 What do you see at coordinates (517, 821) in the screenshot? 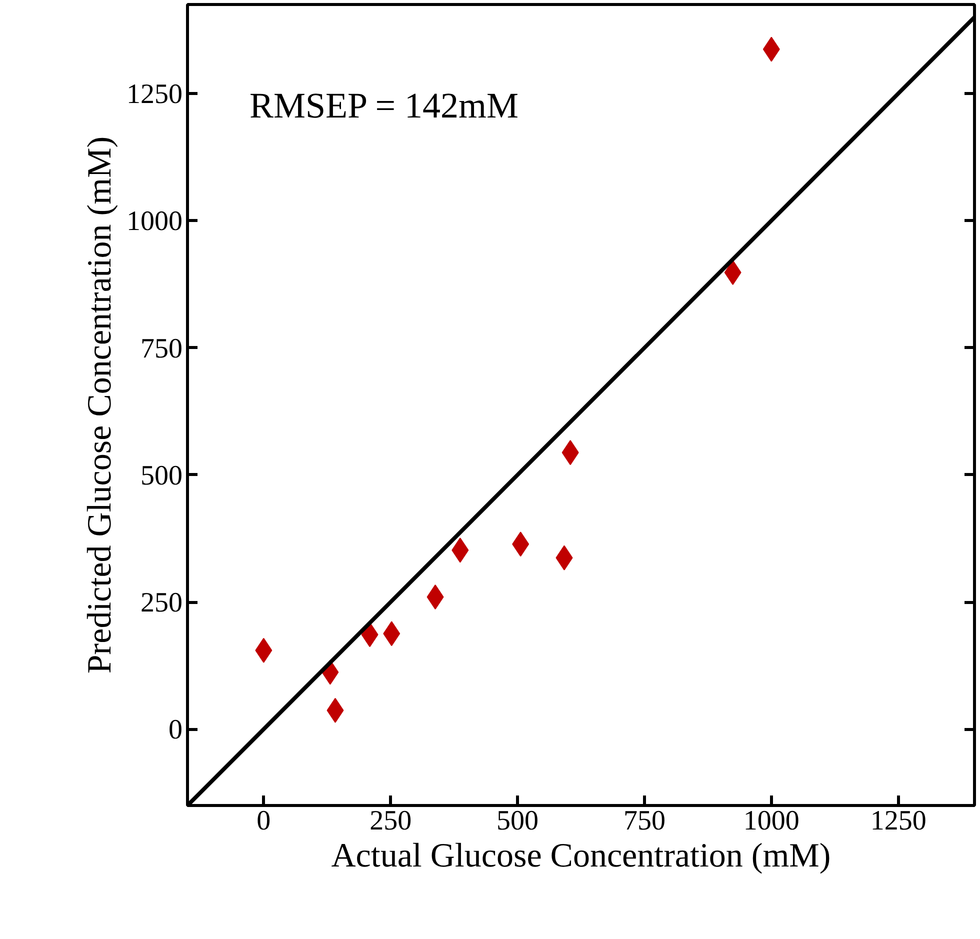
I see `x-tick-label: 500` at bounding box center [517, 821].